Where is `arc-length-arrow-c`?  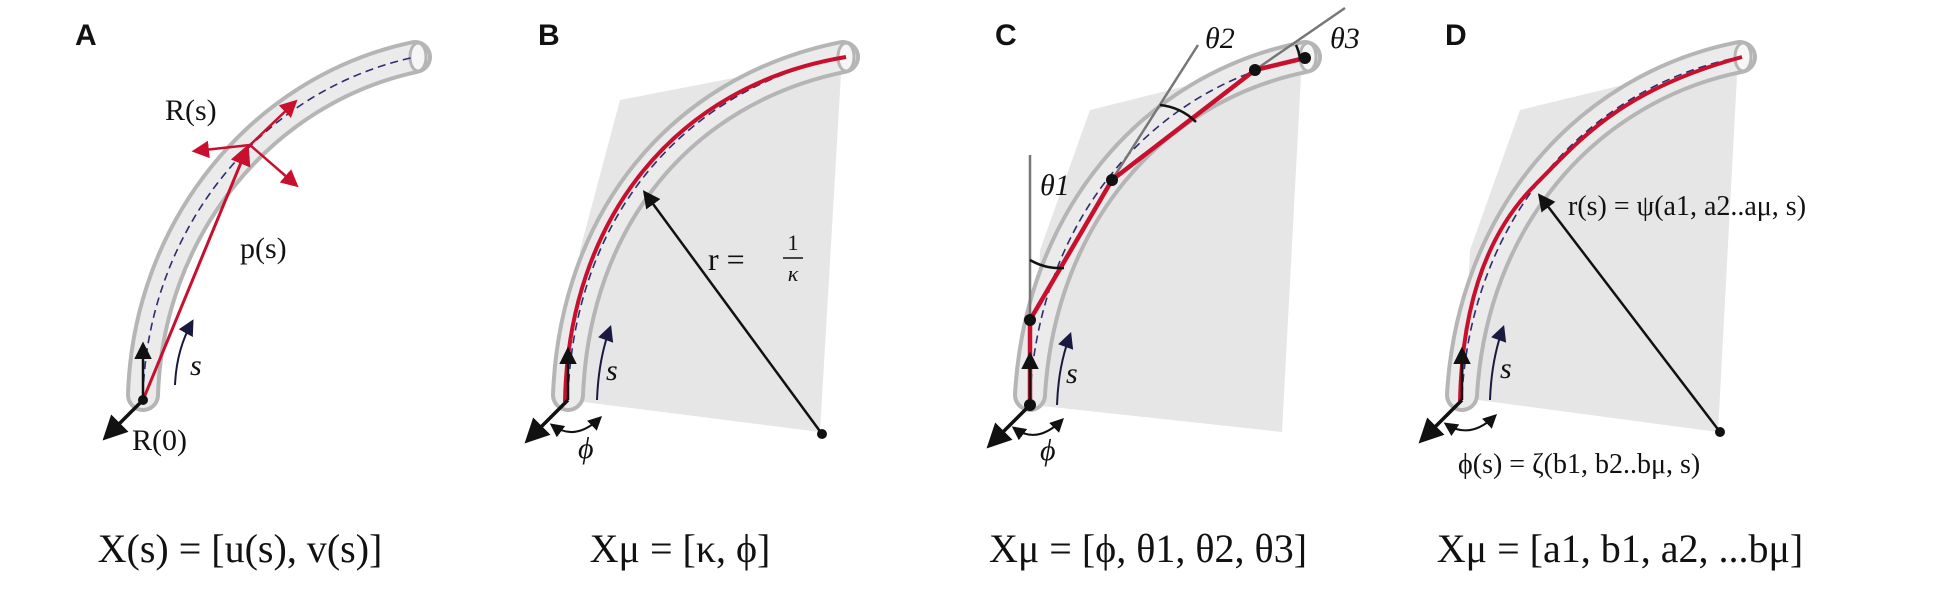
arc-length-arrow-c is located at coordinates (1065, 368).